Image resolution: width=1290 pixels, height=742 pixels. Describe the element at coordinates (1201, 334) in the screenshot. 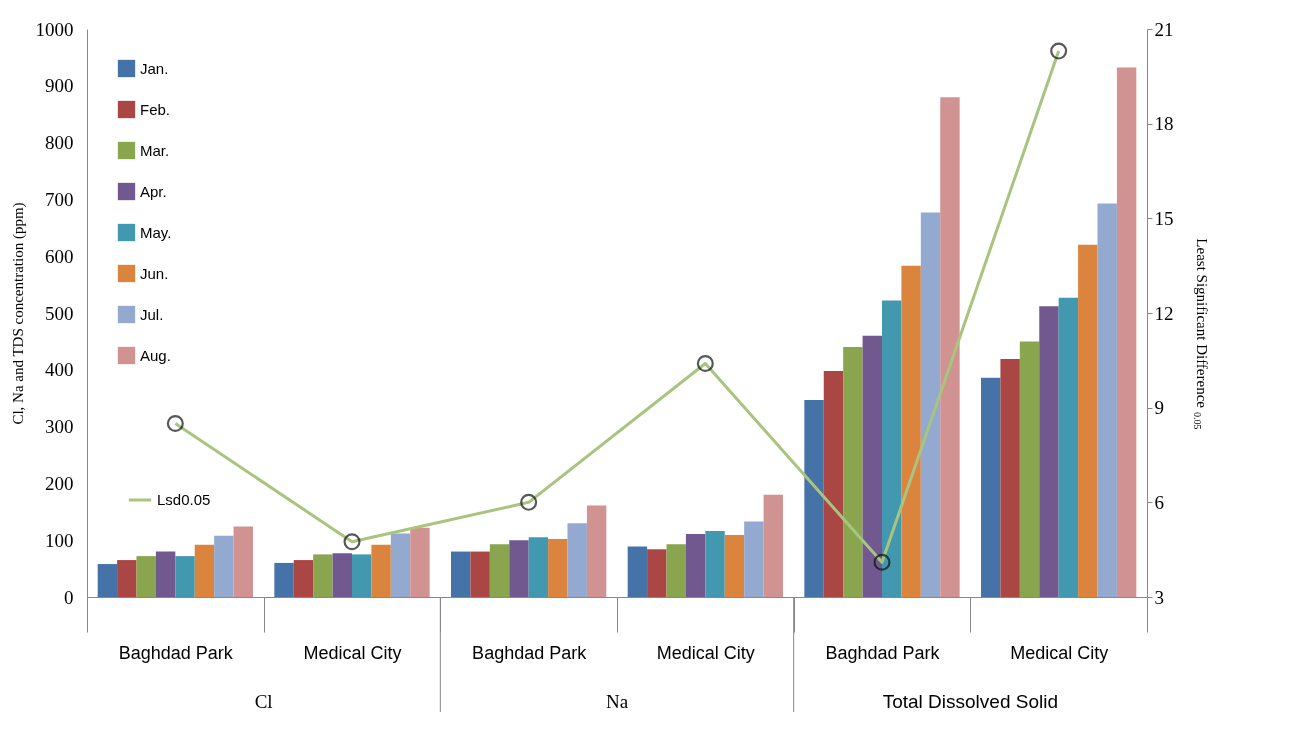

I see `y2-axis-title: Least Significant Difference0.05` at that location.